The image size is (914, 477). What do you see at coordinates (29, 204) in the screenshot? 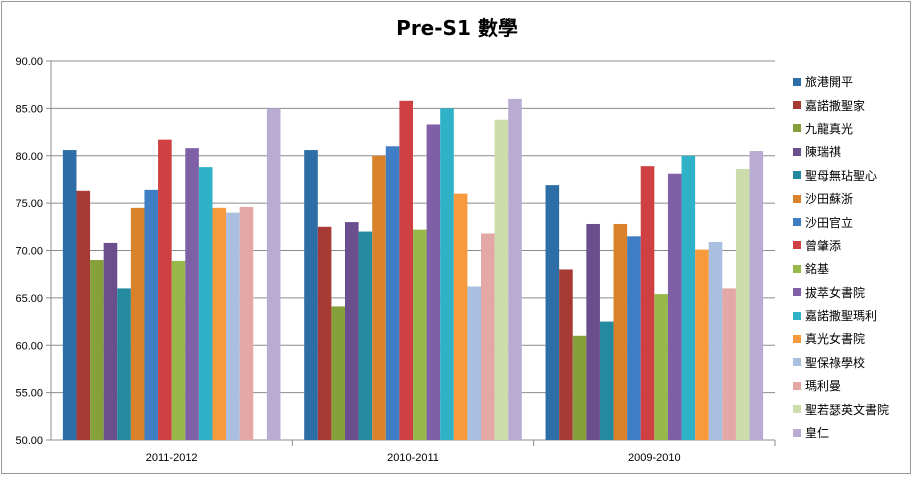
I see `y-tick-label: 75.00` at bounding box center [29, 204].